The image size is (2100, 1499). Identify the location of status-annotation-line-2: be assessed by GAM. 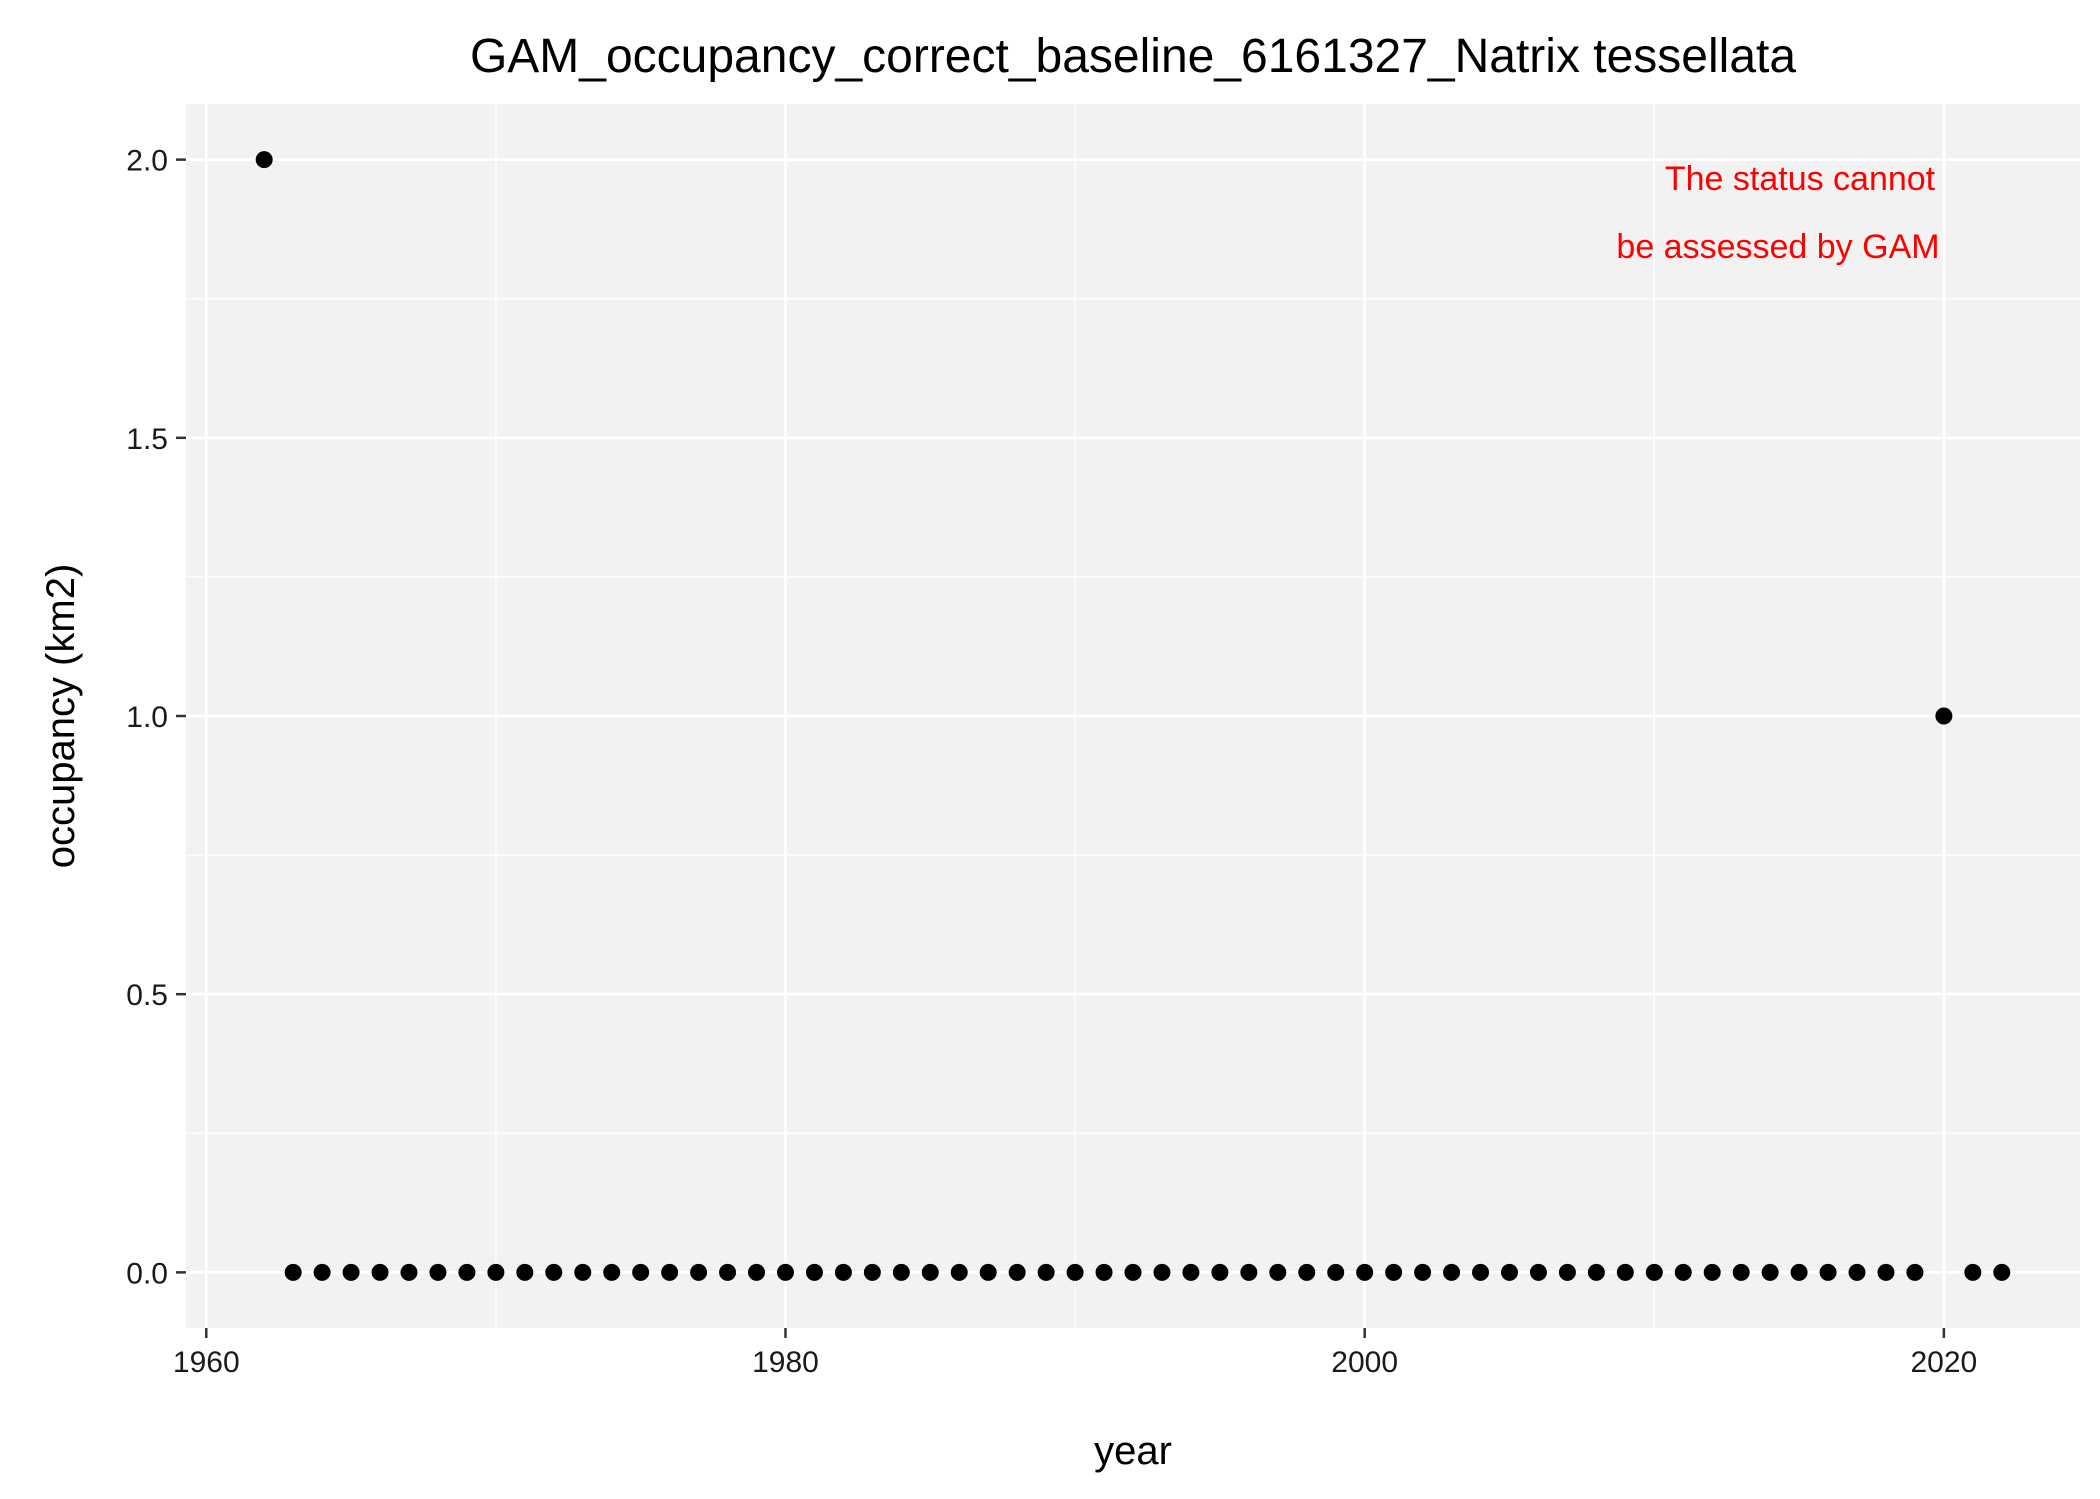
(1777, 247).